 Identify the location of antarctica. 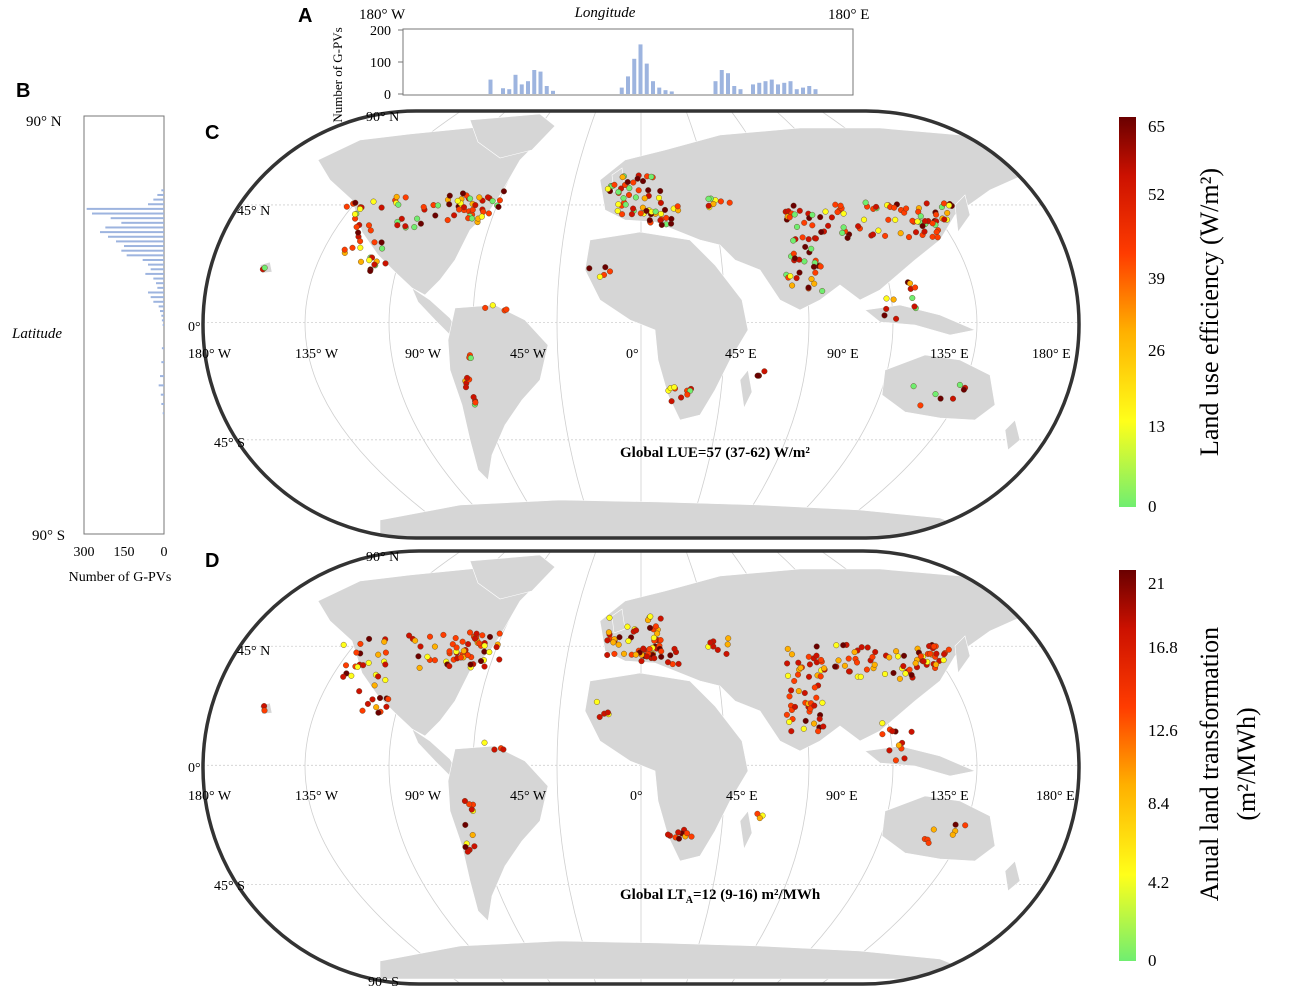
(685, 960).